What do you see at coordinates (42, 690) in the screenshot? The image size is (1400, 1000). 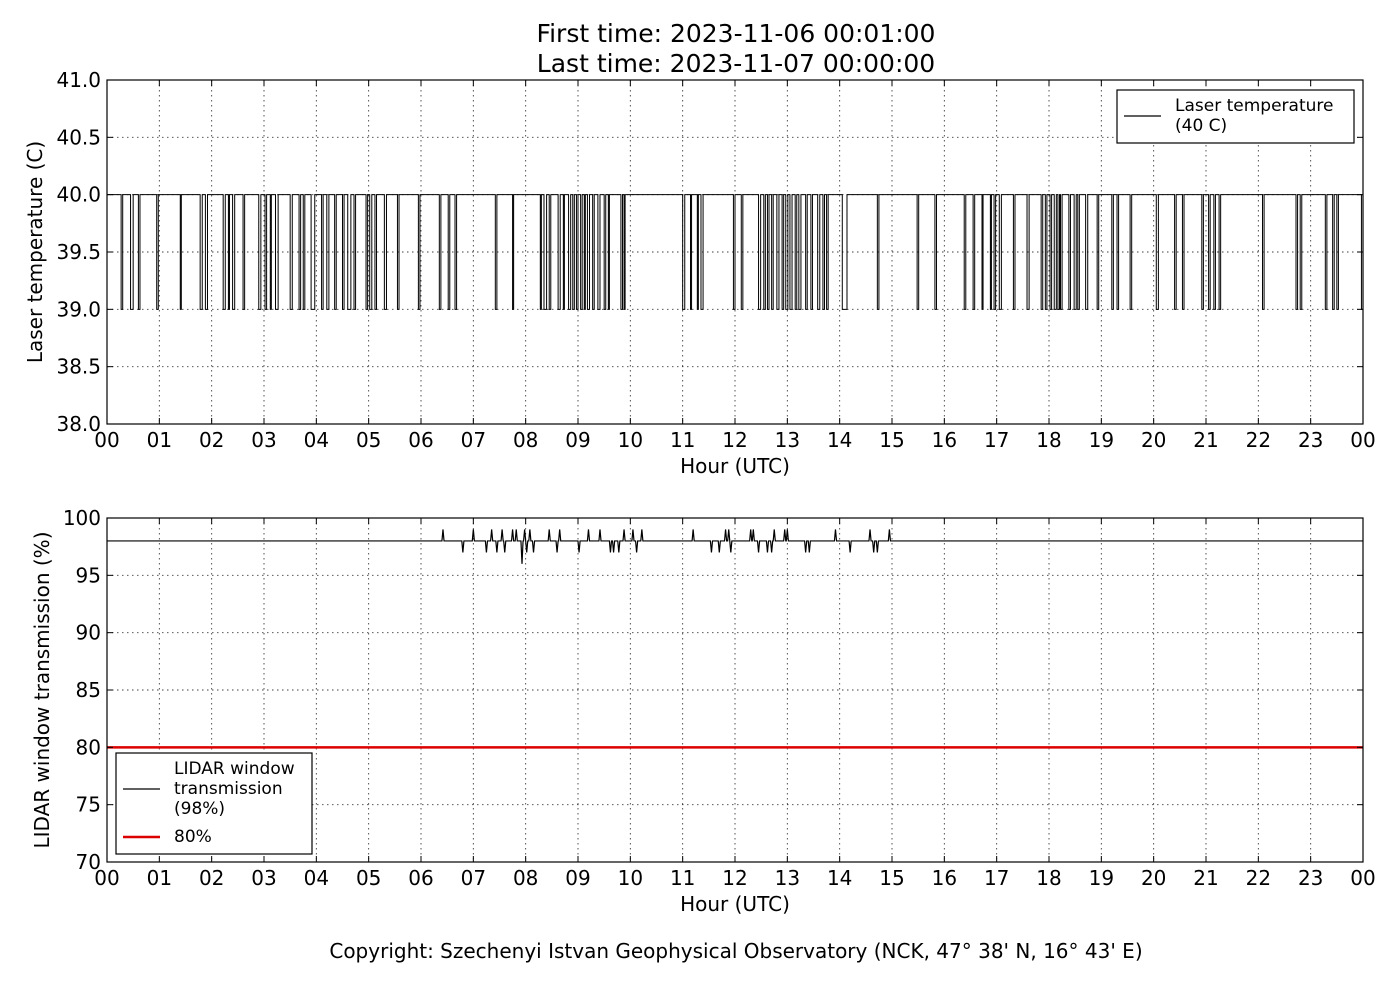 I see `y-axis-label: LIDAR window transmission (%)` at bounding box center [42, 690].